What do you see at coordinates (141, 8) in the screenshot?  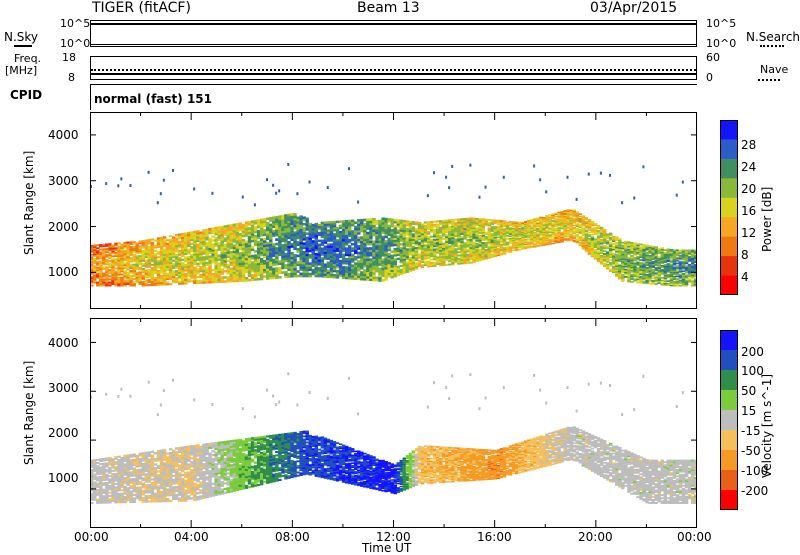 I see `radar-title: TIGER (fitACF)` at bounding box center [141, 8].